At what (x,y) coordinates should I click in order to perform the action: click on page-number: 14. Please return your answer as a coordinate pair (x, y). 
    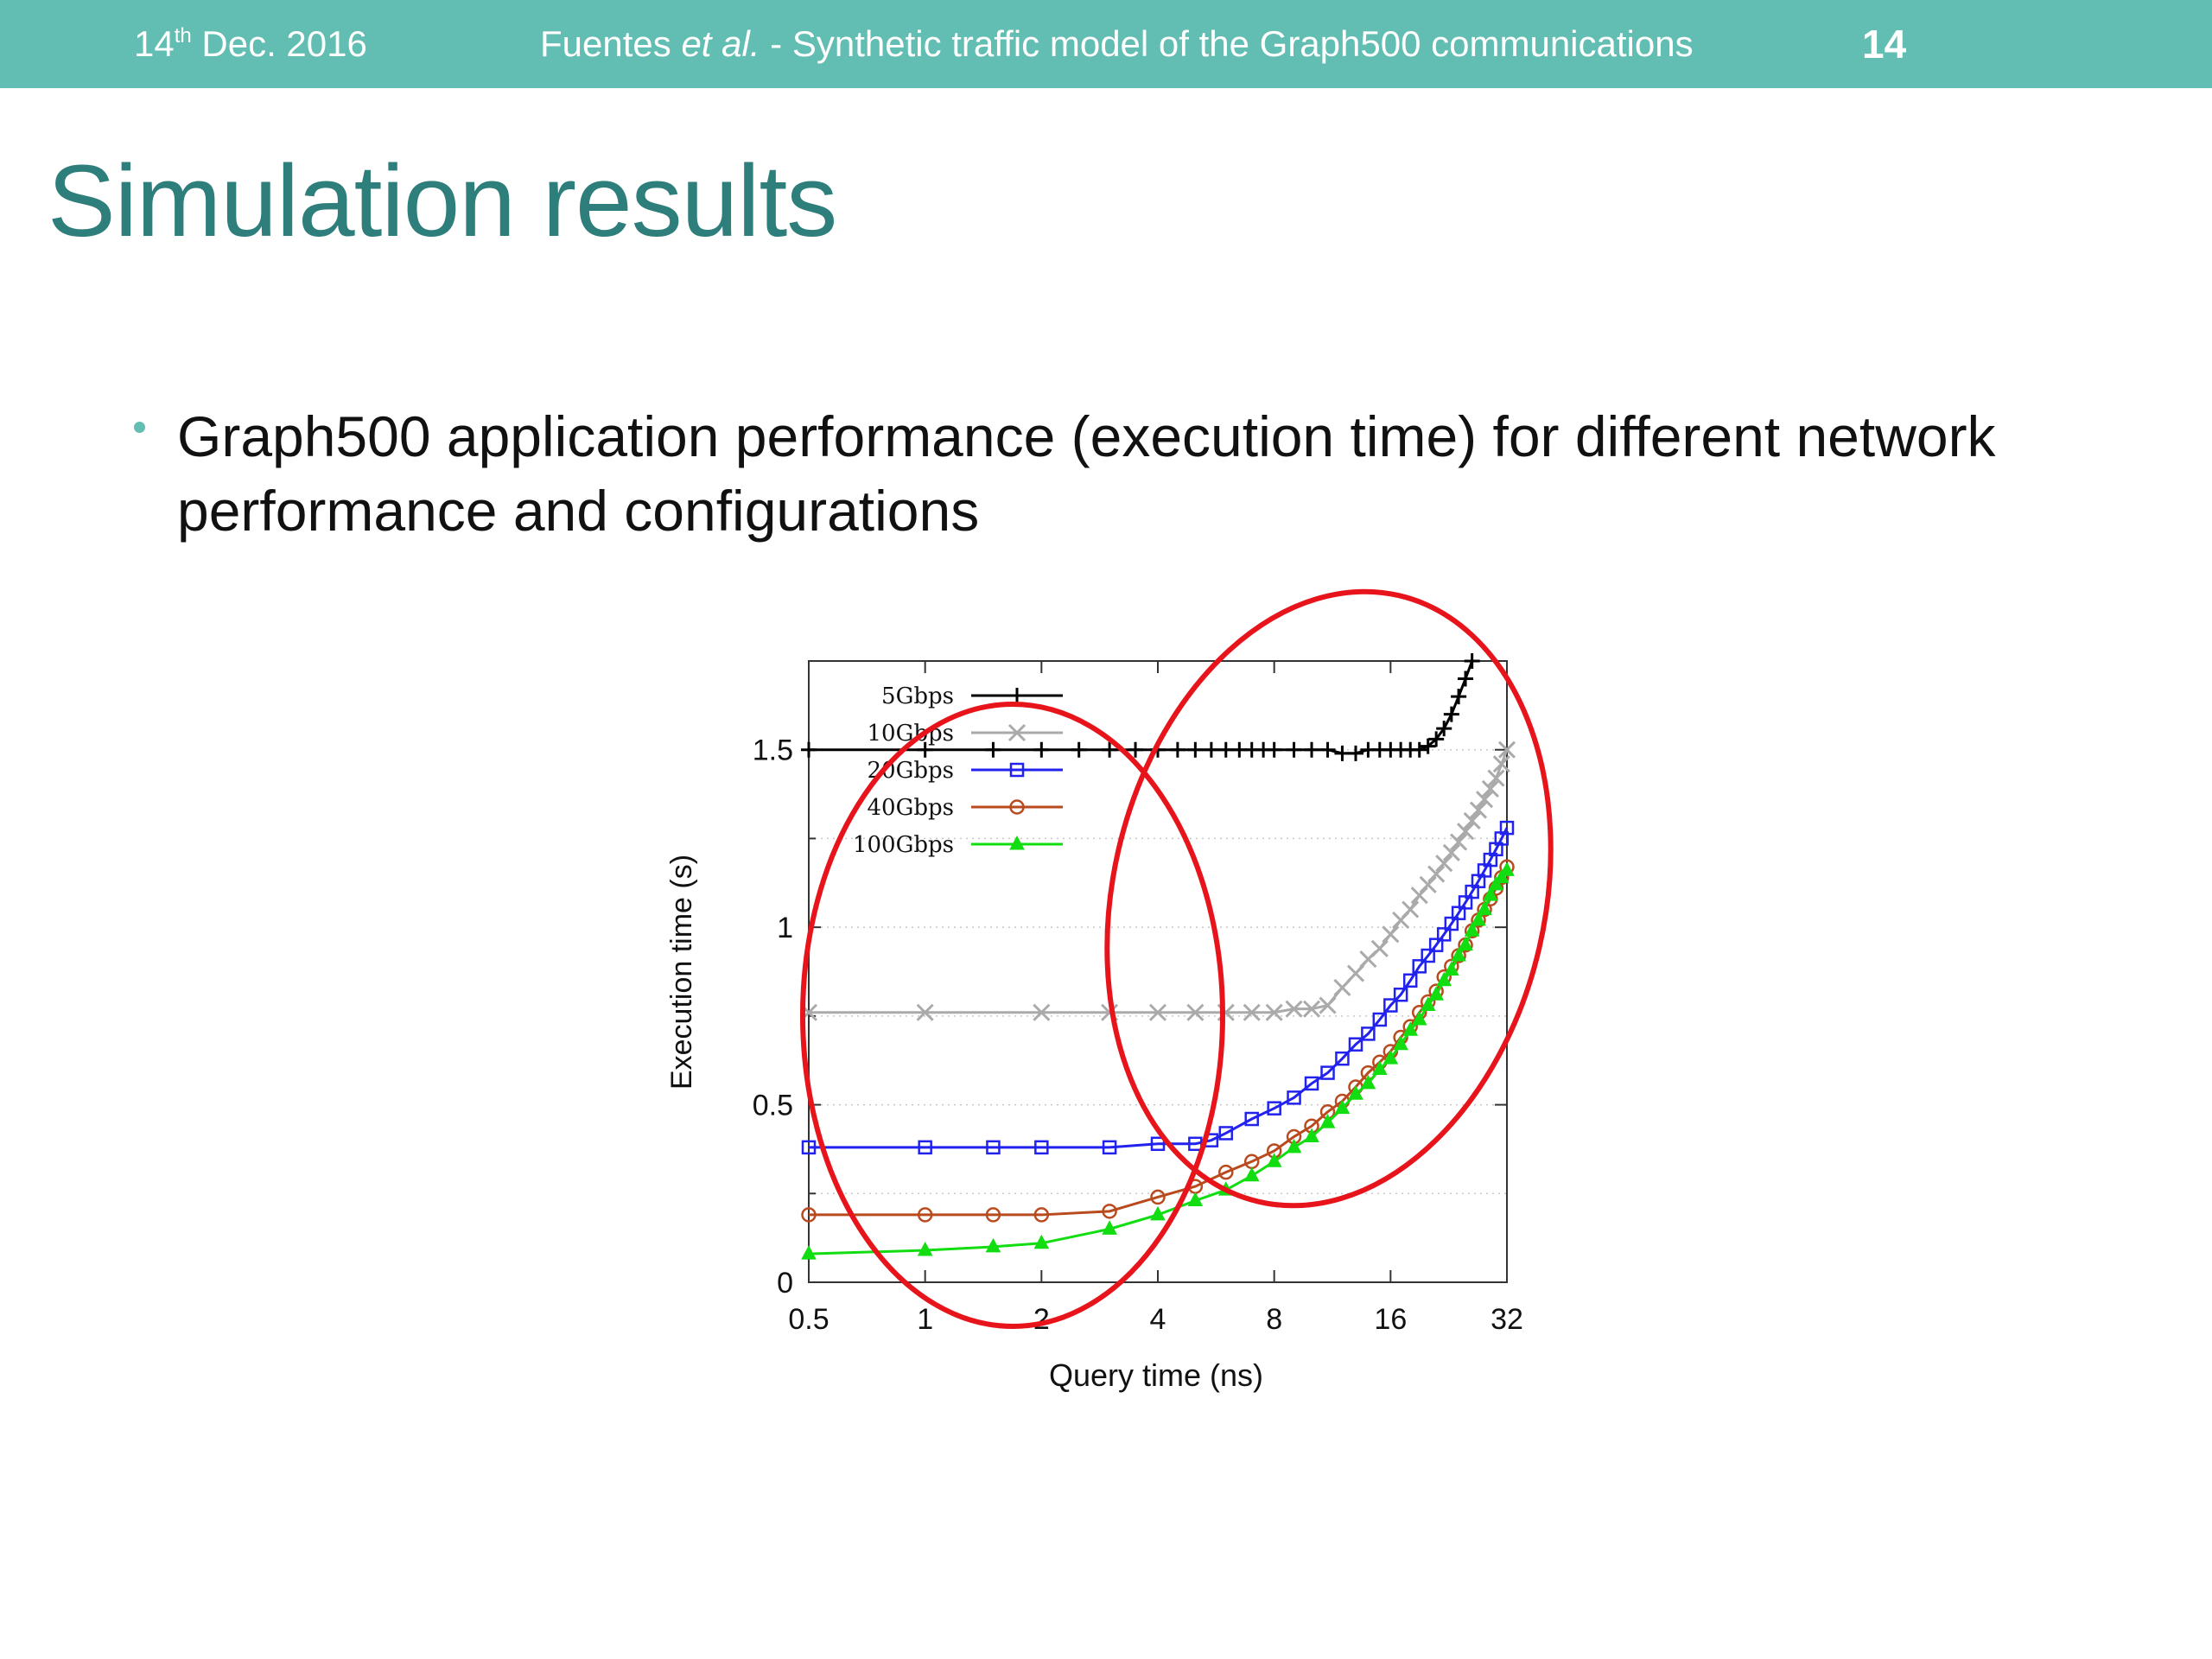
    Looking at the image, I should click on (1884, 44).